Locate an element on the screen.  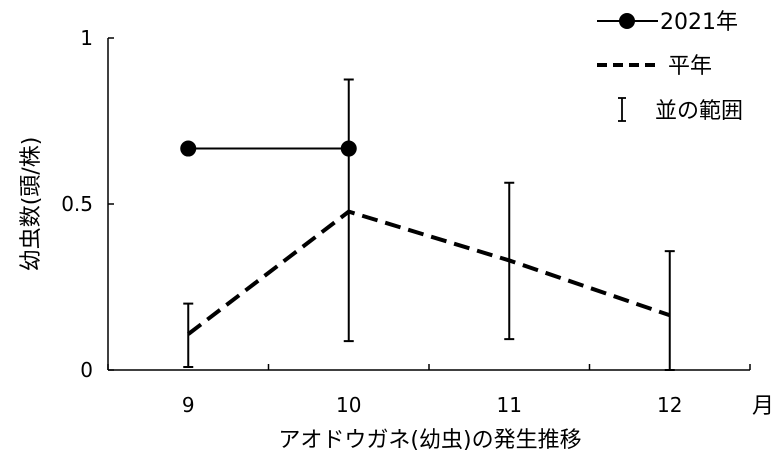
x-tick-label: 11 is located at coordinates (509, 405).